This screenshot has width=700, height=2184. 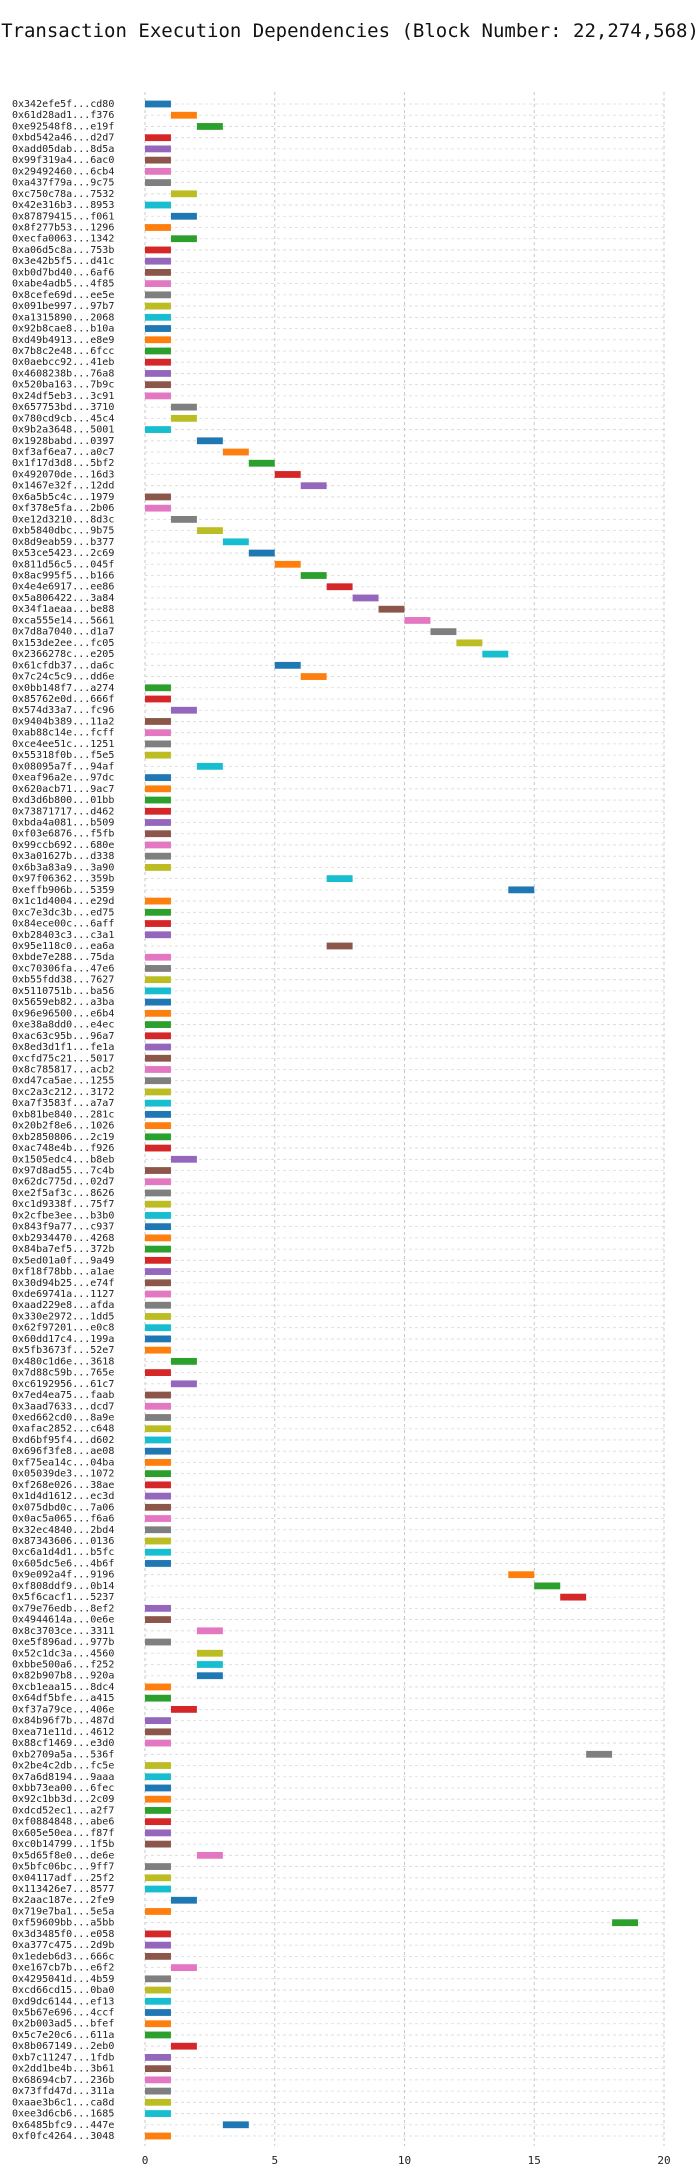 What do you see at coordinates (63, 104) in the screenshot?
I see `tx-label: 0x342efe5f...cd80` at bounding box center [63, 104].